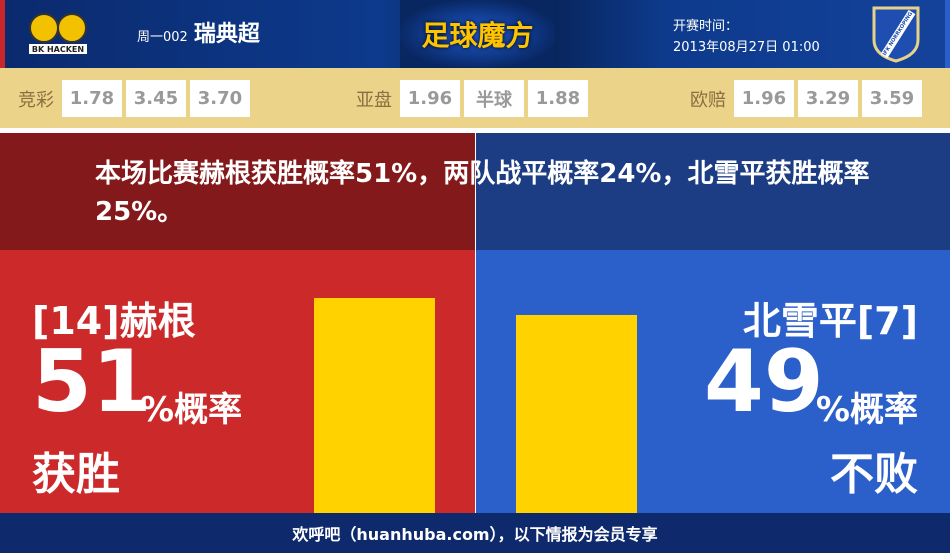  Describe the element at coordinates (191, 410) in the screenshot. I see `home-percent-unit: %概率` at that location.